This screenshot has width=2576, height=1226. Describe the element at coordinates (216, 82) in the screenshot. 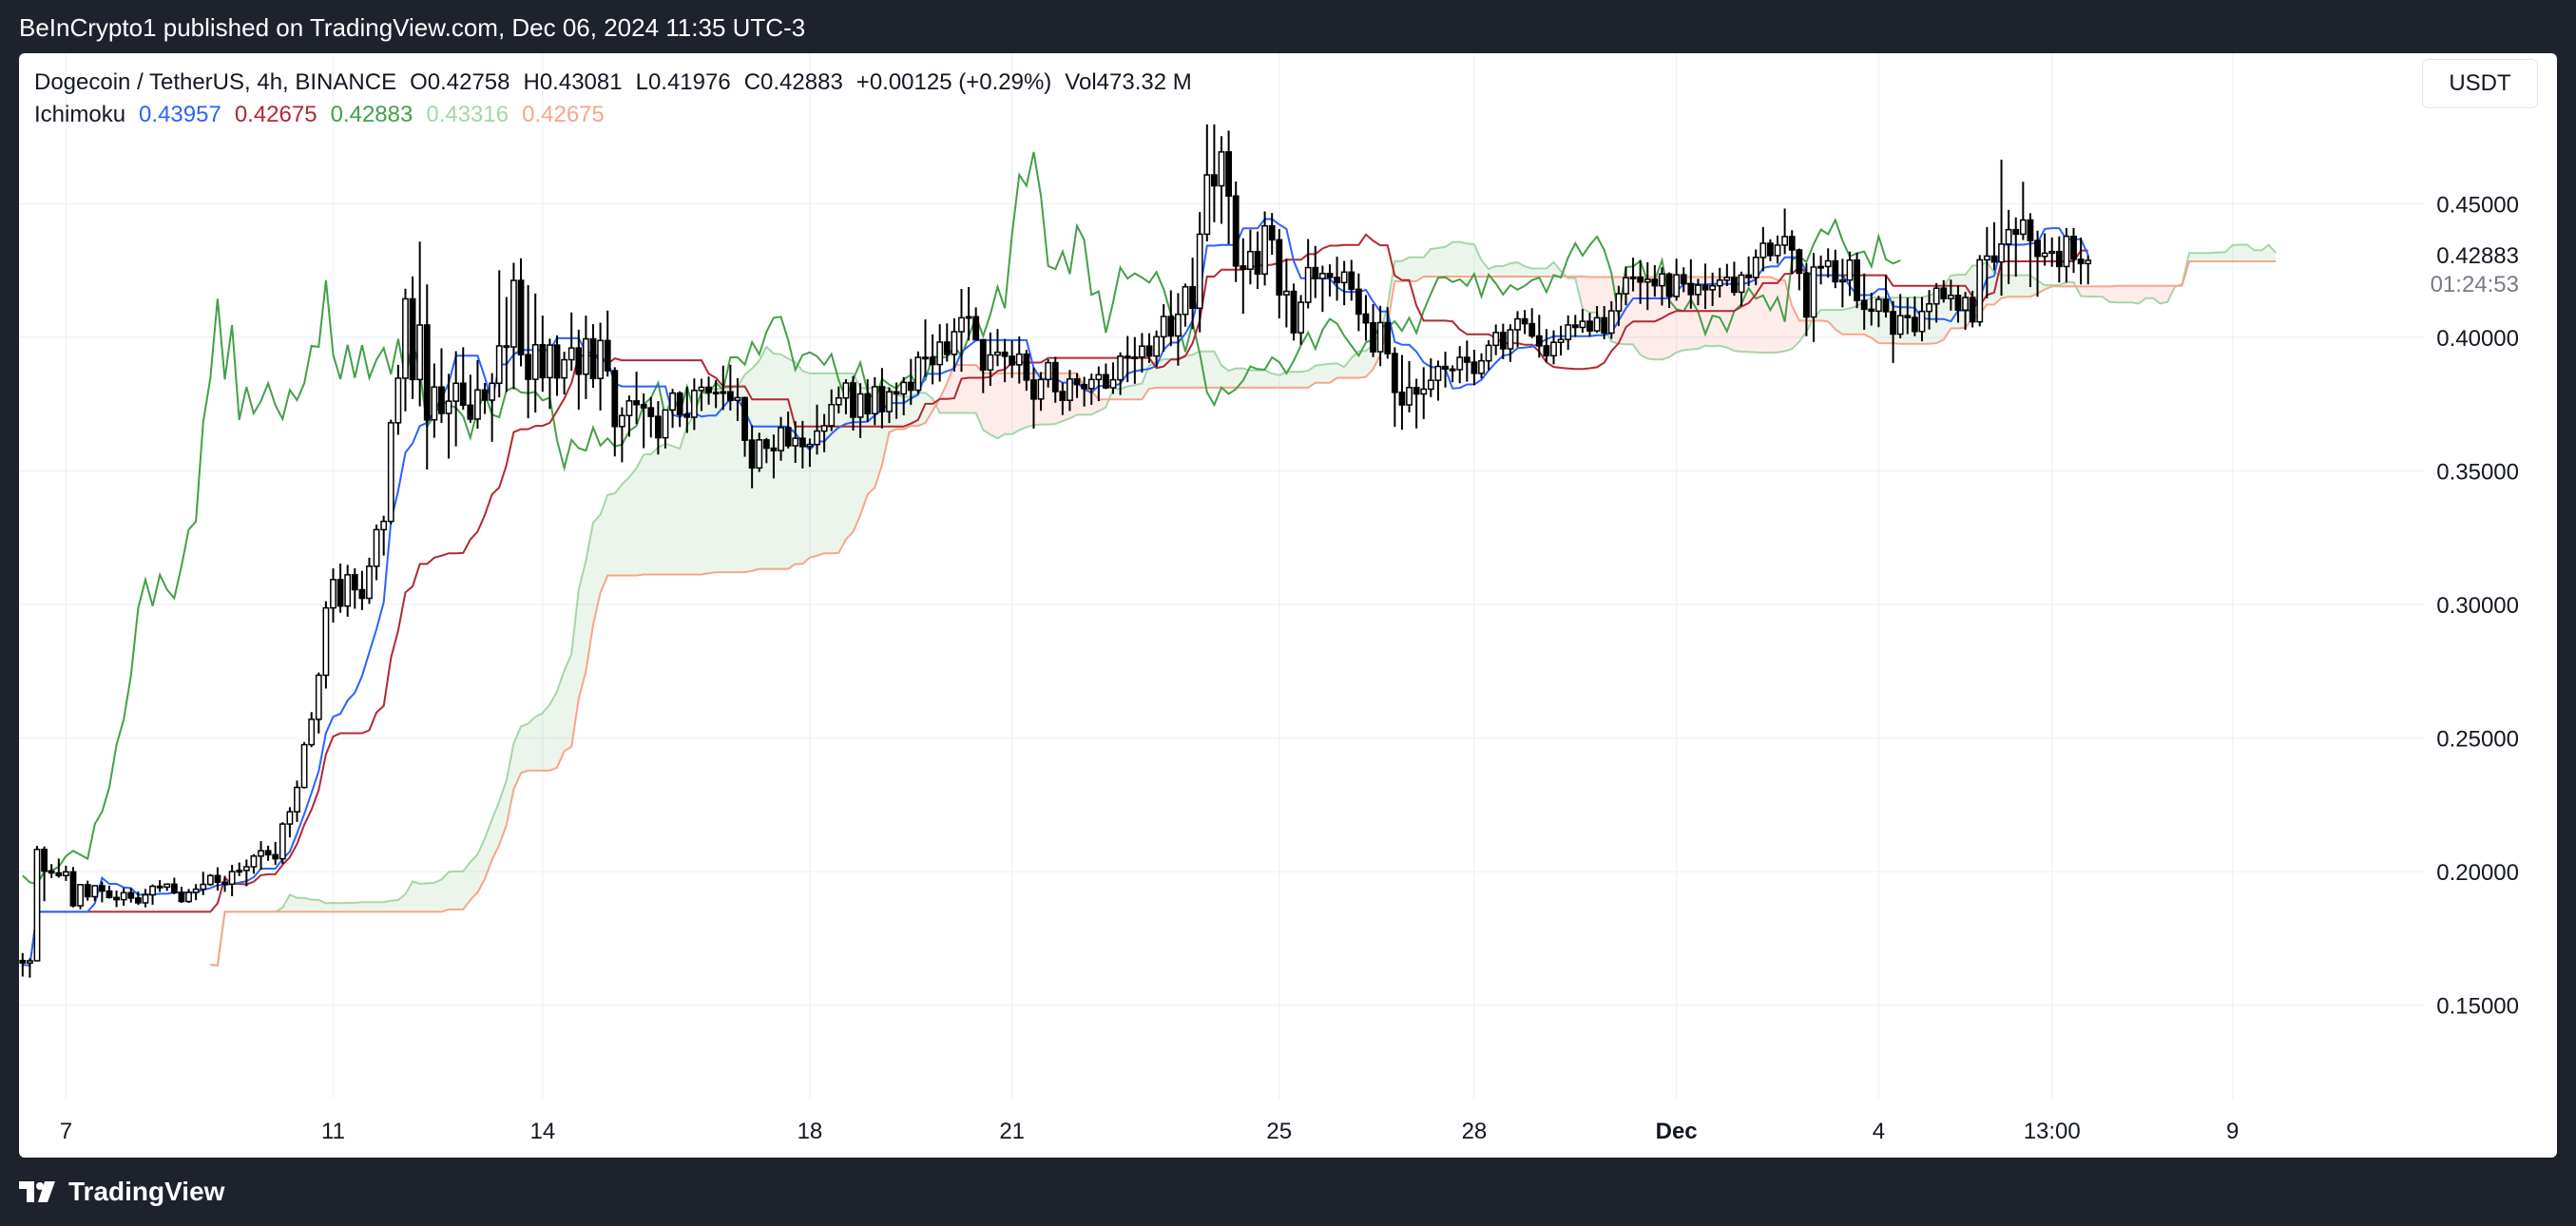

I see `symbol-title: Dogecoin / TetherUS, 4h, BINANCE` at that location.